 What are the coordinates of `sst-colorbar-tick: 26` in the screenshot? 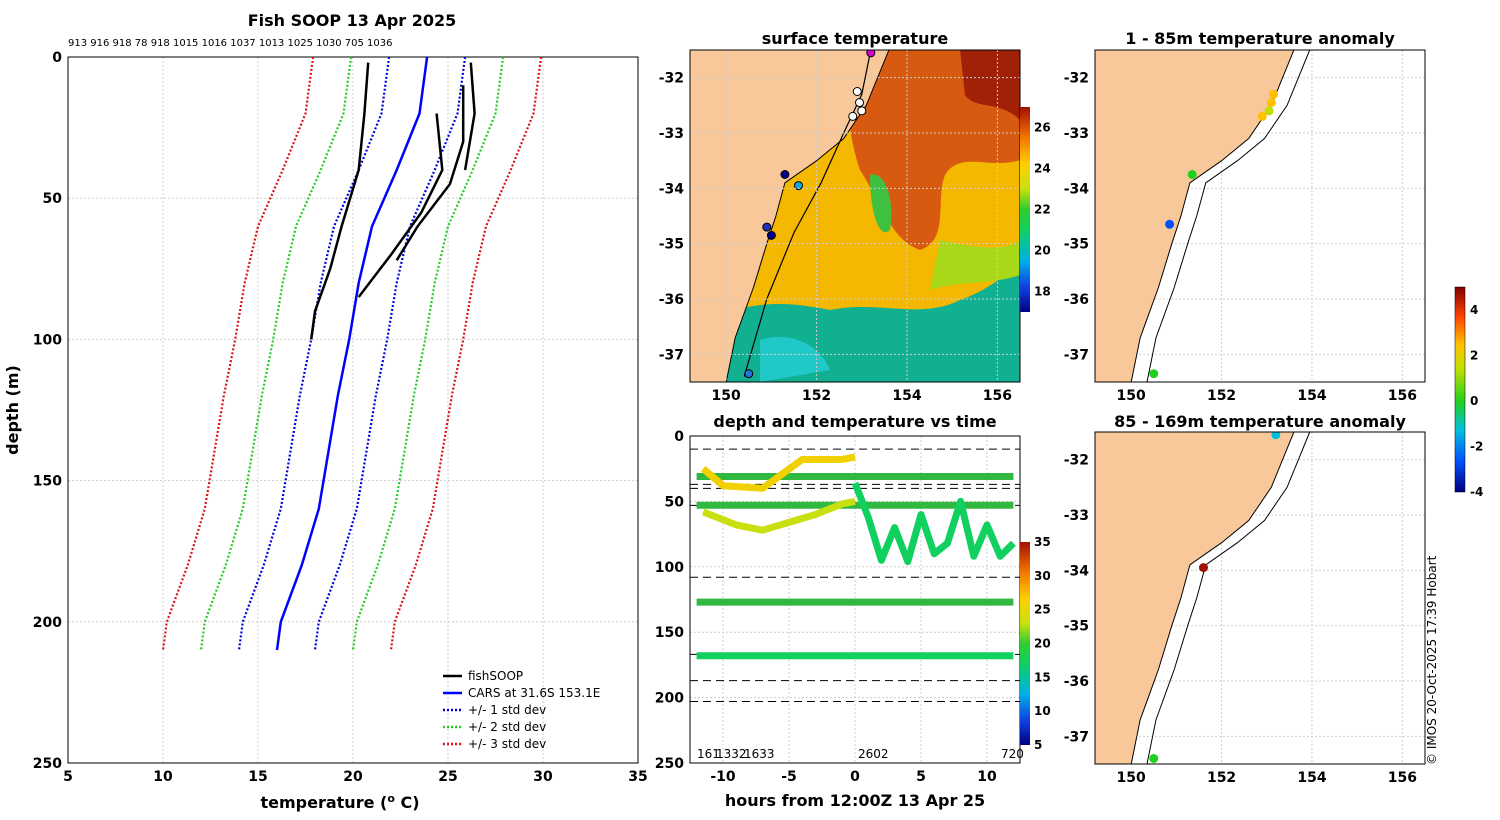 It's located at (1042, 128).